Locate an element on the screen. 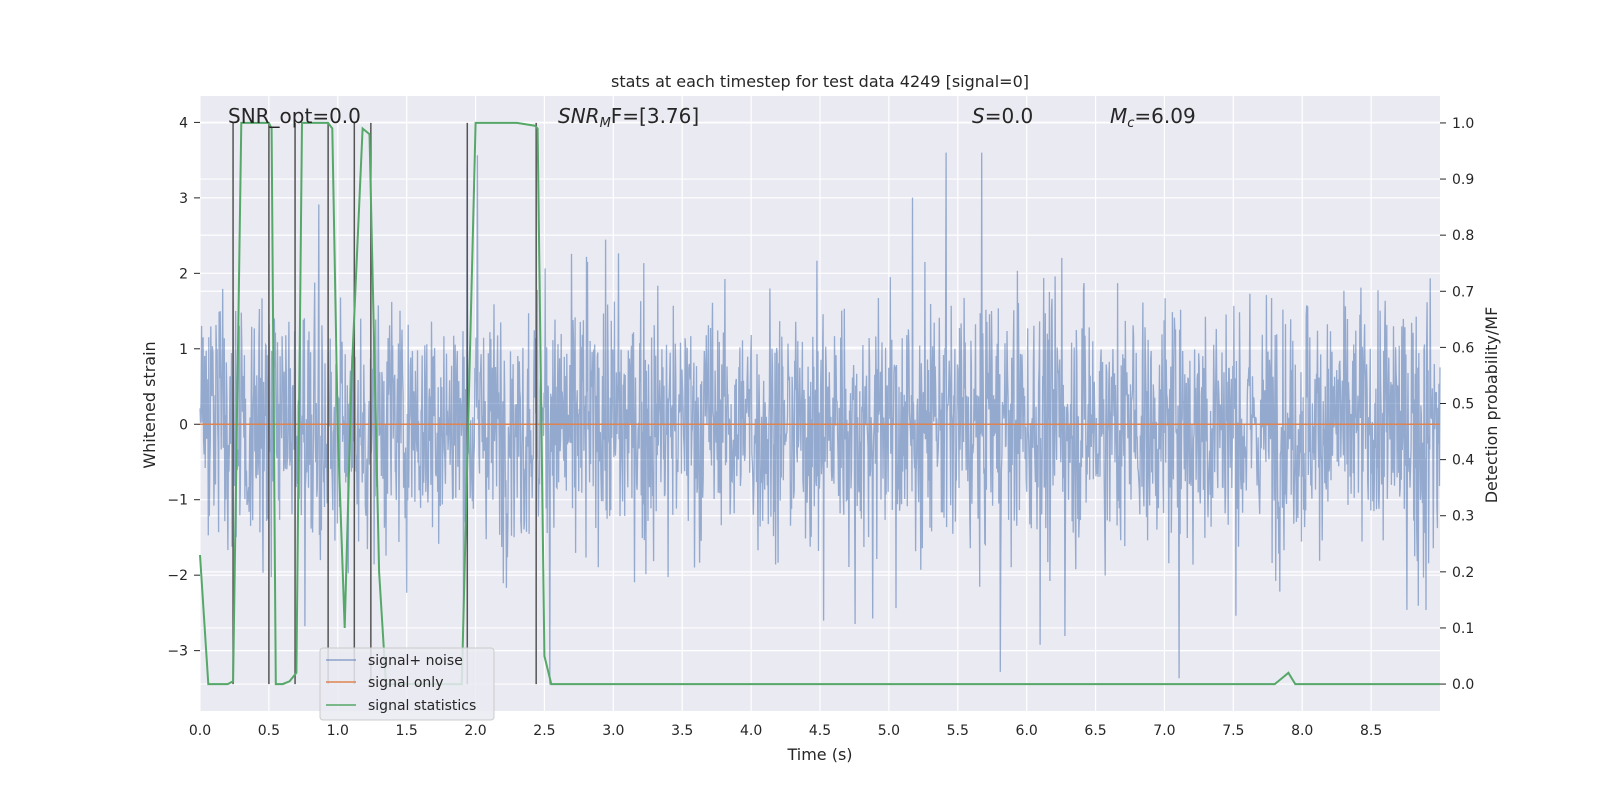  y2-tick-label: 0.5 is located at coordinates (1463, 405).